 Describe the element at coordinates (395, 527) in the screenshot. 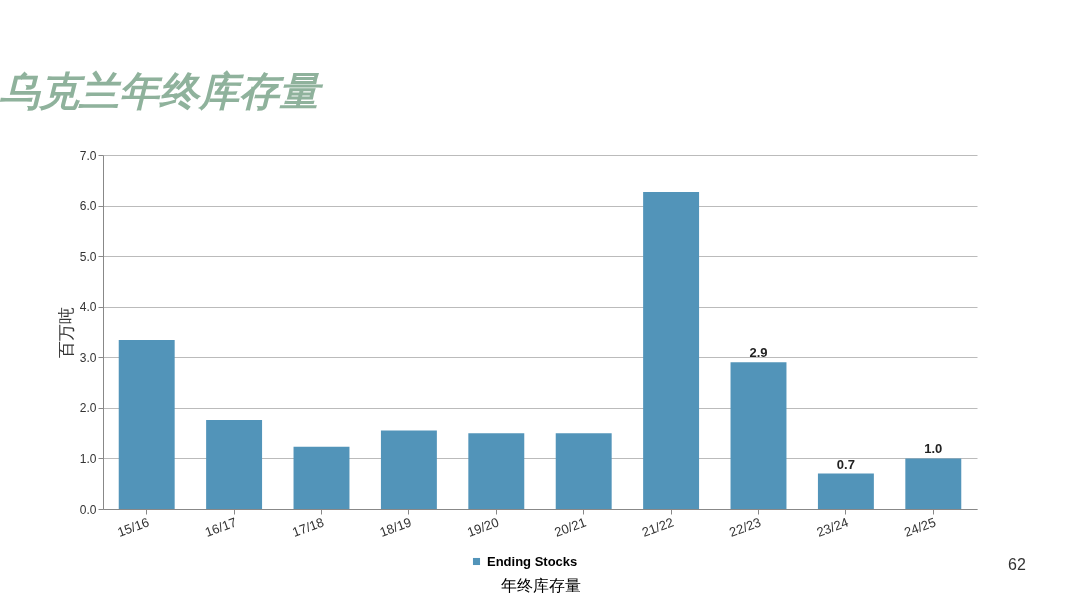

I see `x-tick-label: 18/19` at that location.